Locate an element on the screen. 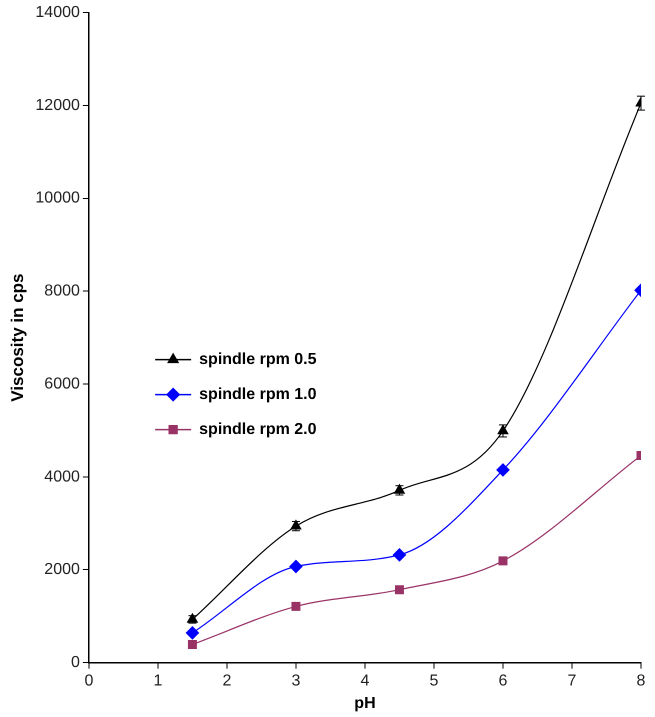 This screenshot has width=655, height=717. y-tick-label: 10000 is located at coordinates (57, 198).